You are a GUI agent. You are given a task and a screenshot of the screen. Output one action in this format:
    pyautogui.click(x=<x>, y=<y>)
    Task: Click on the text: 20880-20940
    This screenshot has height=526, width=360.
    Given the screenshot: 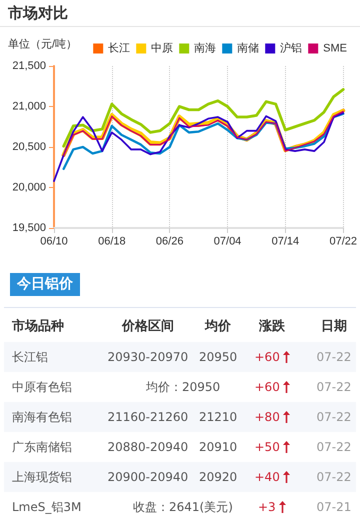 What is the action you would take?
    pyautogui.click(x=148, y=447)
    